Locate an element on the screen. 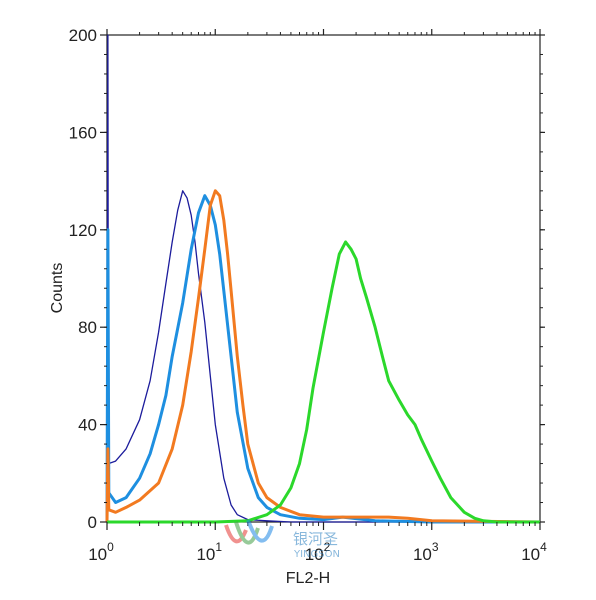 This screenshot has height=600, width=596. y-tick-label: 80 is located at coordinates (87, 327).